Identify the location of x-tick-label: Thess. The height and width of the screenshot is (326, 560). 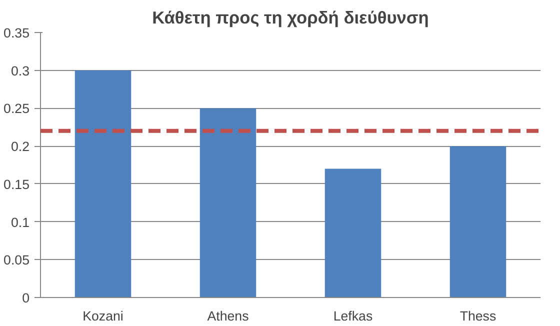
(478, 316).